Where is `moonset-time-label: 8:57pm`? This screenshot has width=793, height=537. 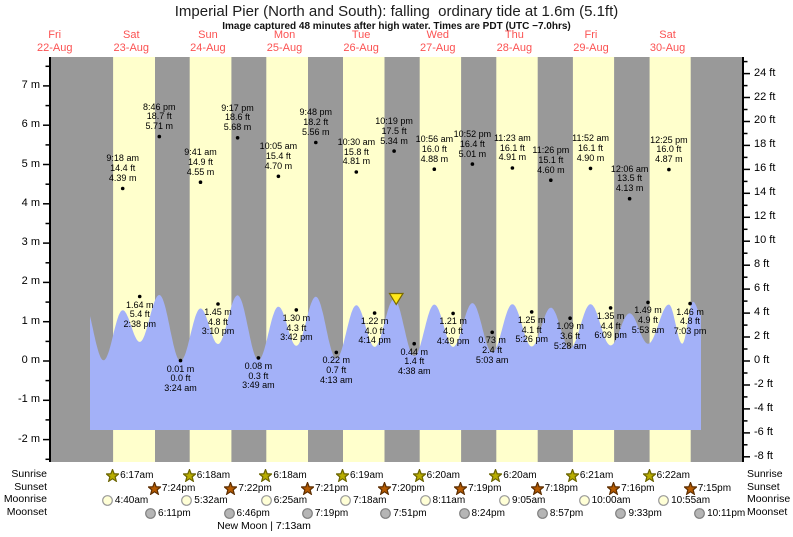 moonset-time-label: 8:57pm is located at coordinates (566, 513).